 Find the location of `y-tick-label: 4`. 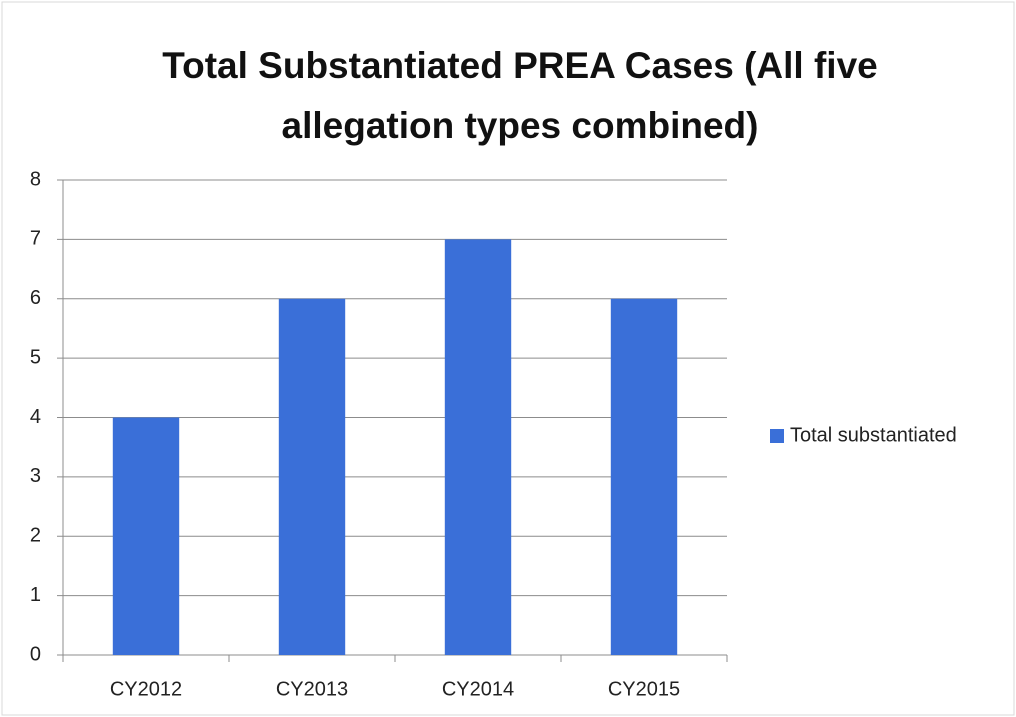

y-tick-label: 4 is located at coordinates (35, 417).